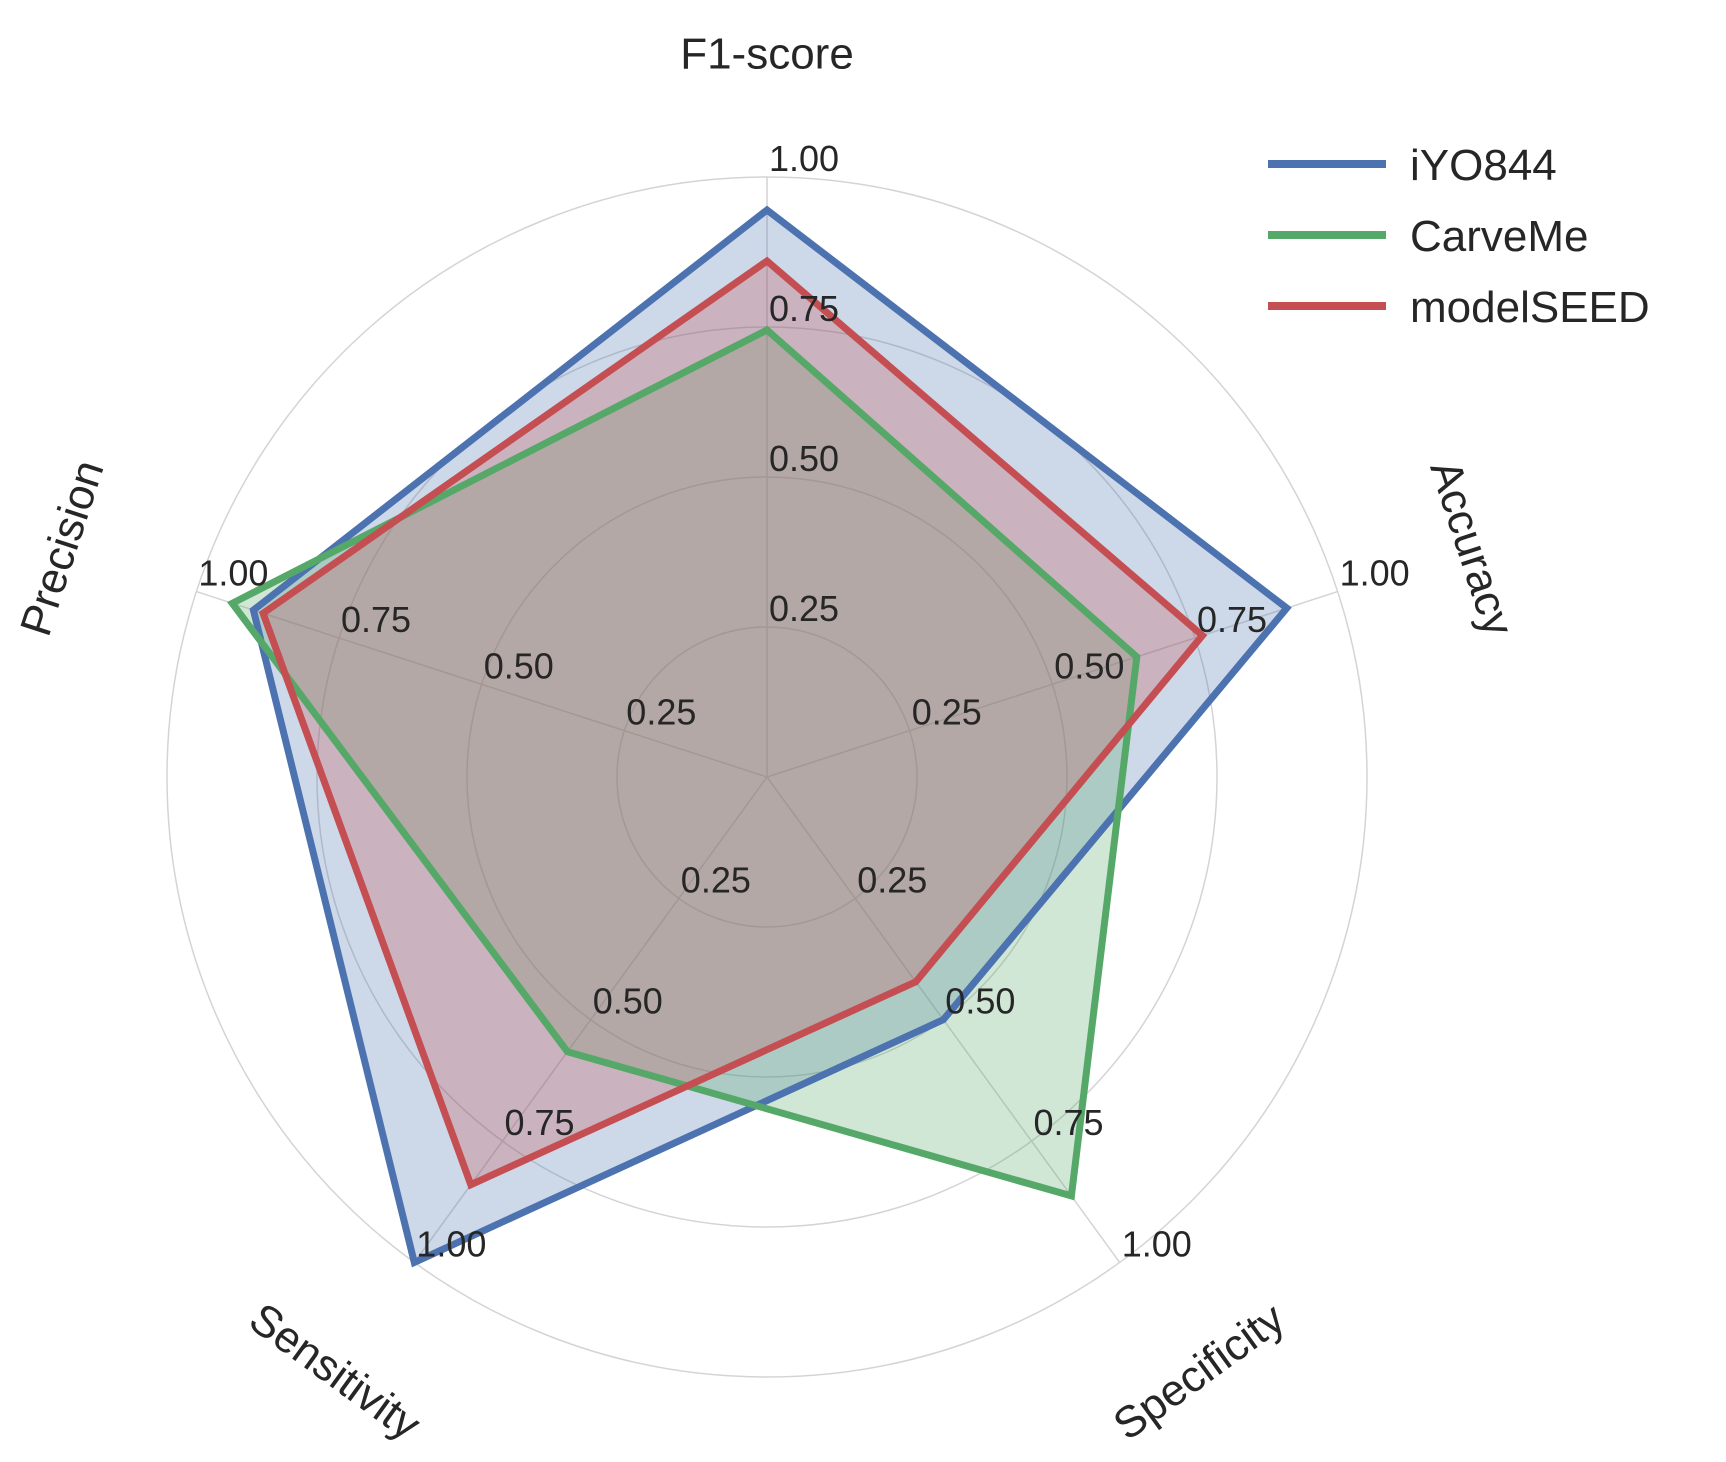  I want to click on axis-label-f1-score: F1-score, so click(767, 54).